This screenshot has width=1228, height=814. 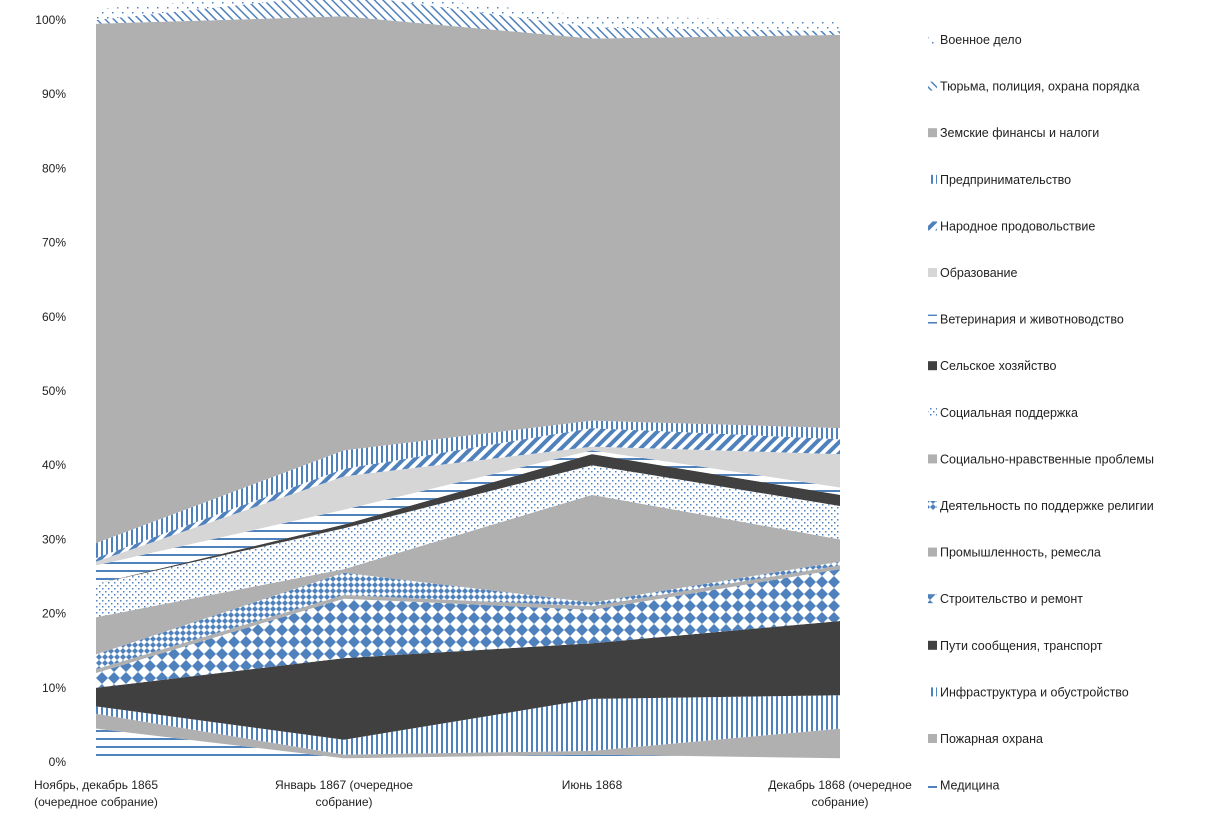 I want to click on y-axis: 0% 10% 20% 30% 40% 50% 60% 70% 80% 90% 100%, so click(x=50, y=391).